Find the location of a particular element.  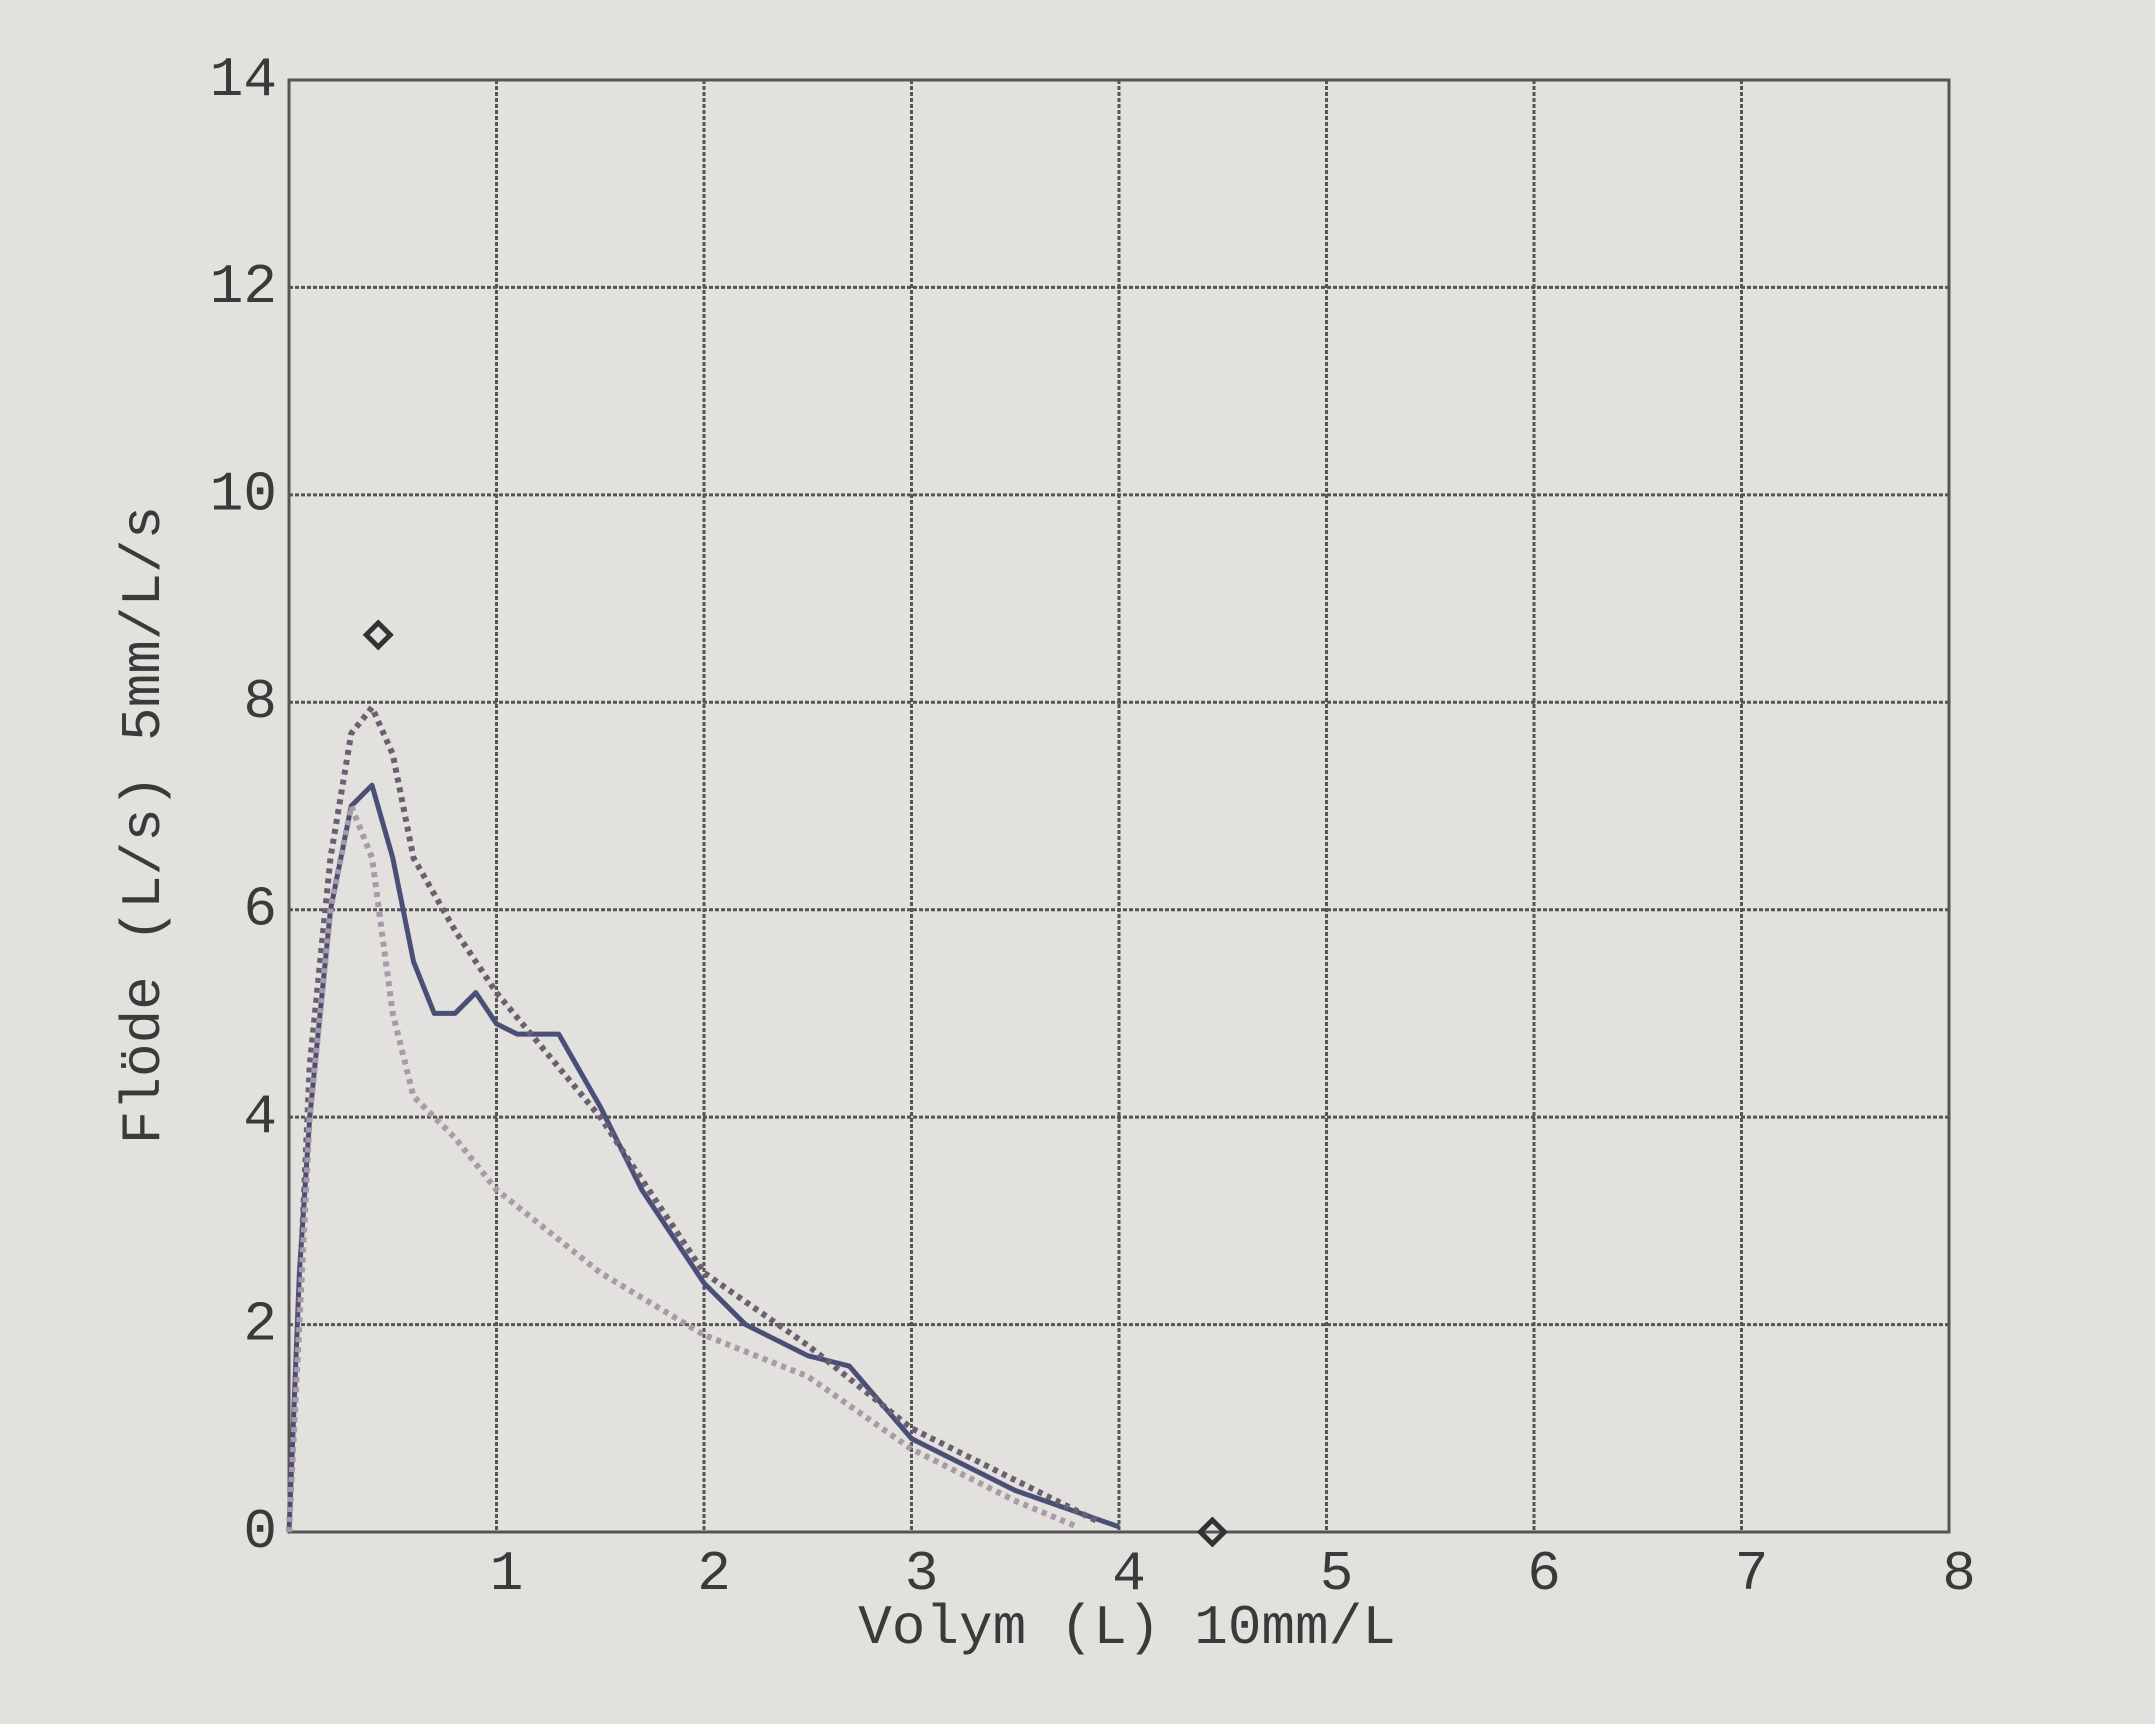

y-tick-label: 4 is located at coordinates (260, 1117).